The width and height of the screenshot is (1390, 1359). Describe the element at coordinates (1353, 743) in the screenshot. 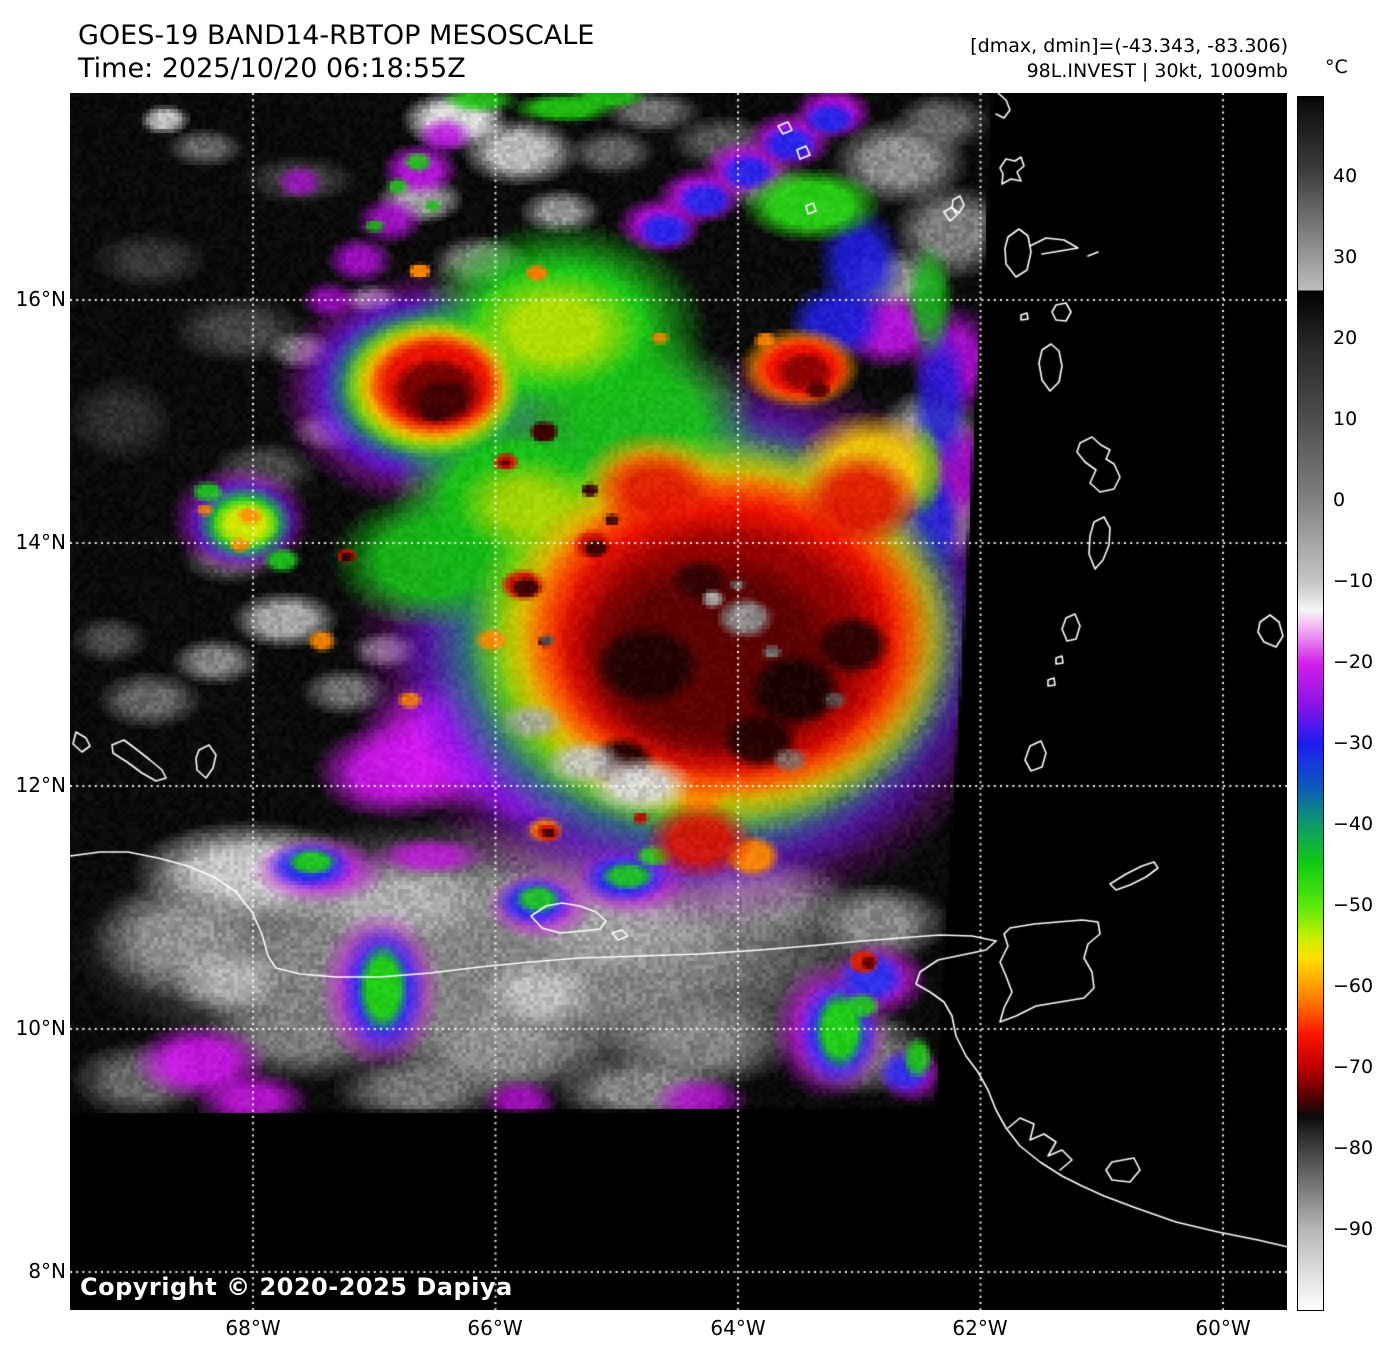

I see `colorbar-tick-label: −30` at that location.